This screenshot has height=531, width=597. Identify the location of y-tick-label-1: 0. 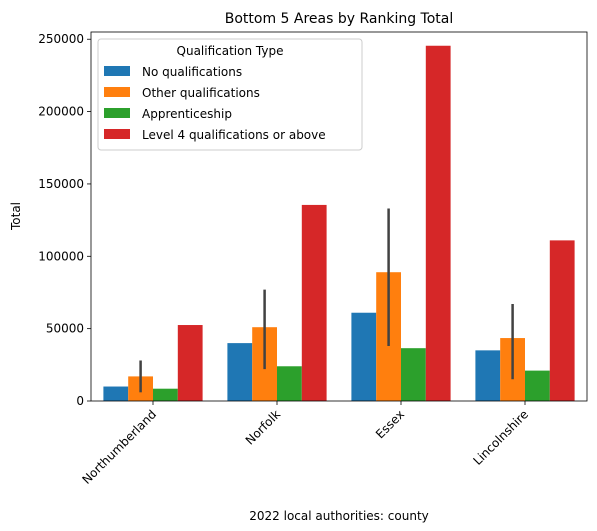
(80, 401).